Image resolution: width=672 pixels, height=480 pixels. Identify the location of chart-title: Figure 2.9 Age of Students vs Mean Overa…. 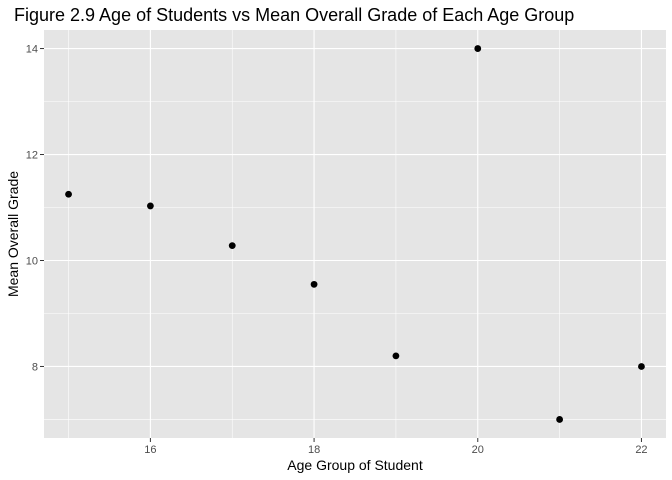
(294, 15).